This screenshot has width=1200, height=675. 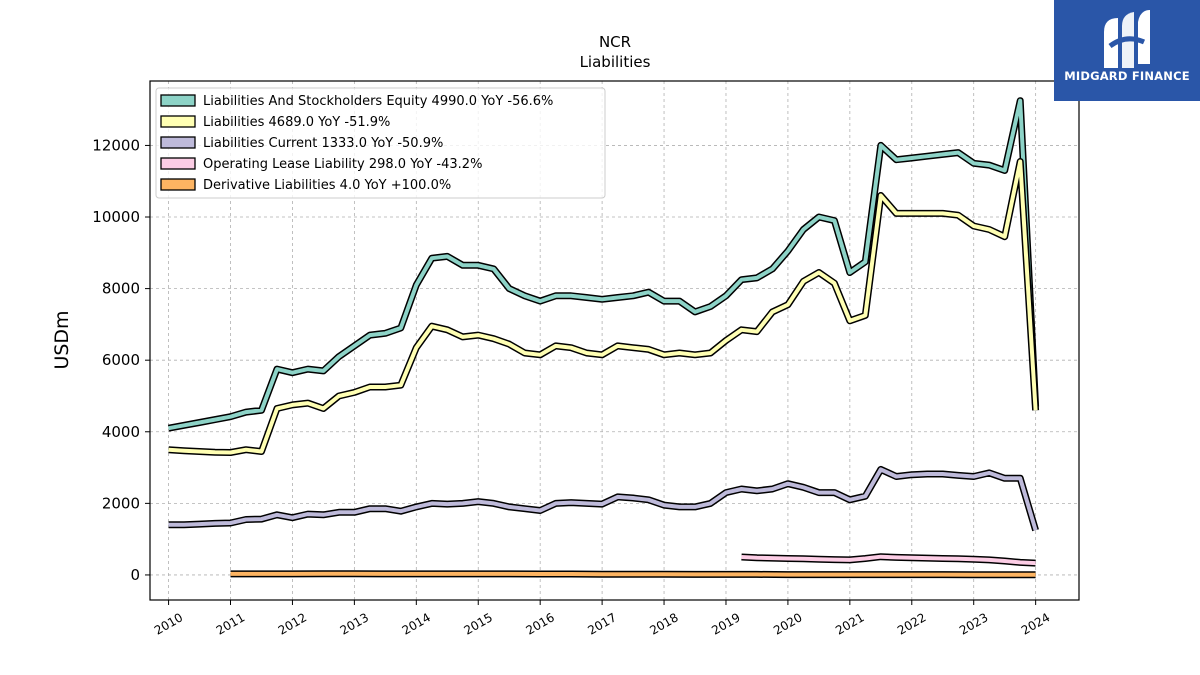 I want to click on y-tick-label: 6000, so click(x=121, y=360).